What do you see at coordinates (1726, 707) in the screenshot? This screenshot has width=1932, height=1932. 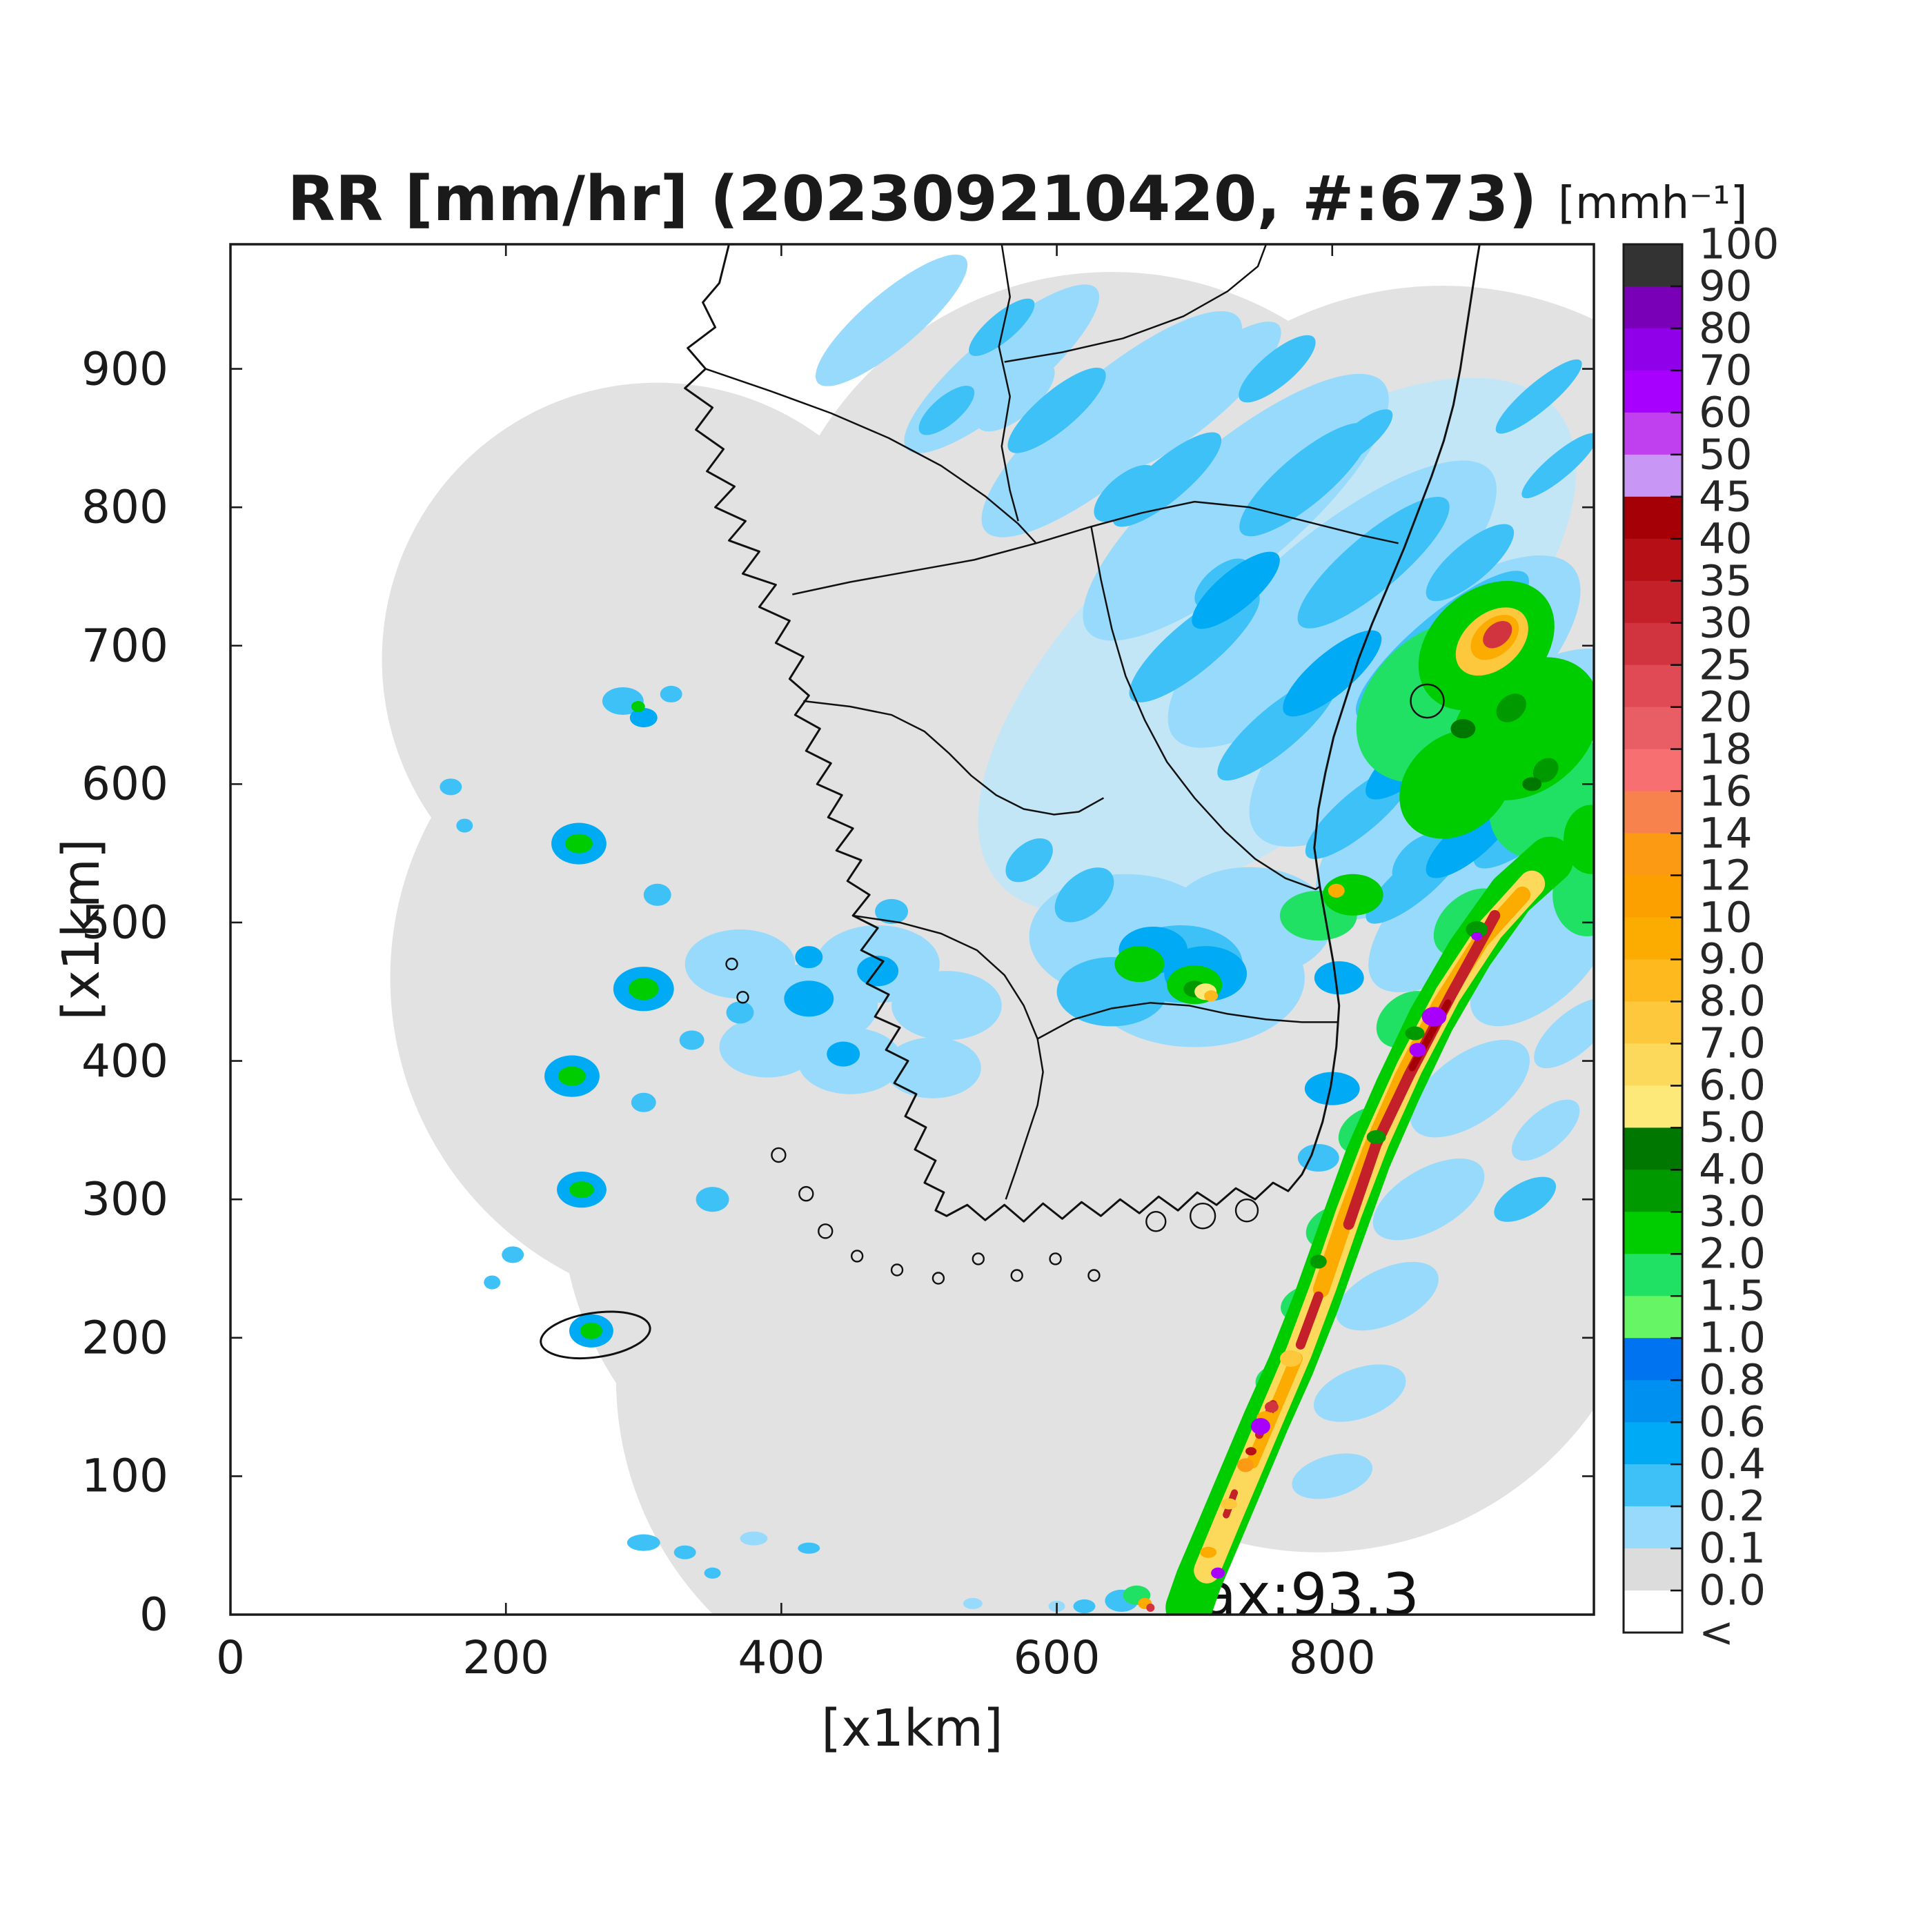 I see `colorbar-tick-label: 20` at bounding box center [1726, 707].